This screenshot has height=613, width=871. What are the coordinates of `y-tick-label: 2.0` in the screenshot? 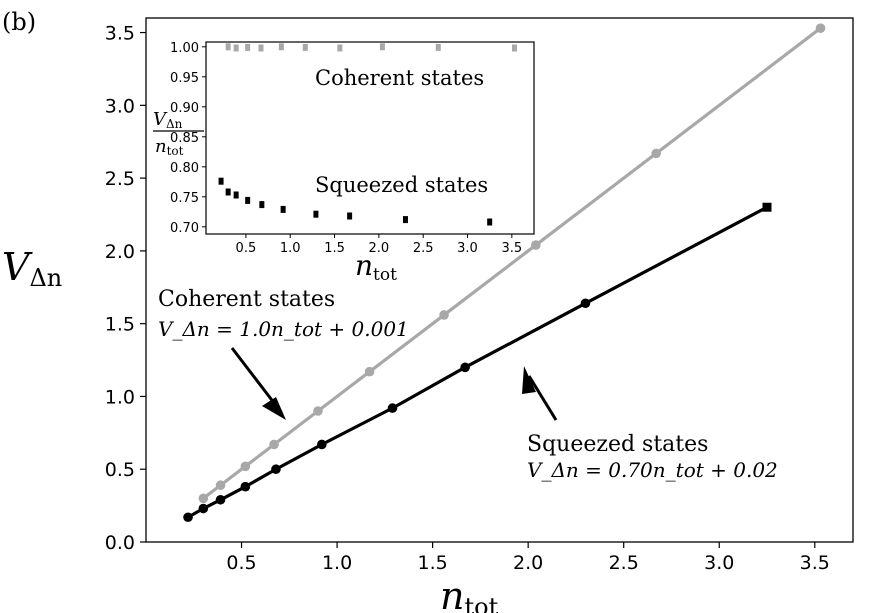 It's located at (120, 252).